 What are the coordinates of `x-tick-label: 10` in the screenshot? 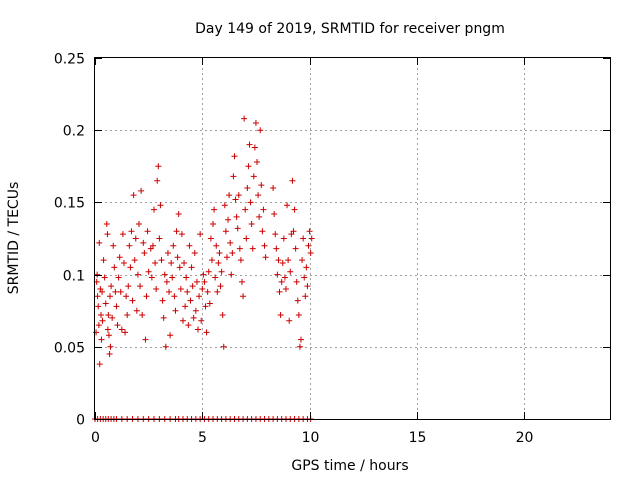 It's located at (311, 438).